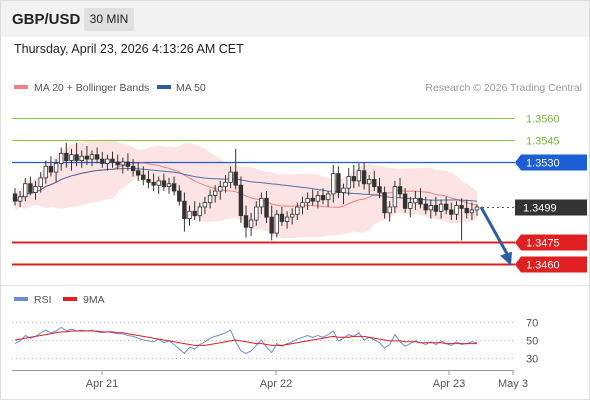  What do you see at coordinates (91, 88) in the screenshot?
I see `ma20-legend-label: MA 20 + Bollinger Bands` at bounding box center [91, 88].